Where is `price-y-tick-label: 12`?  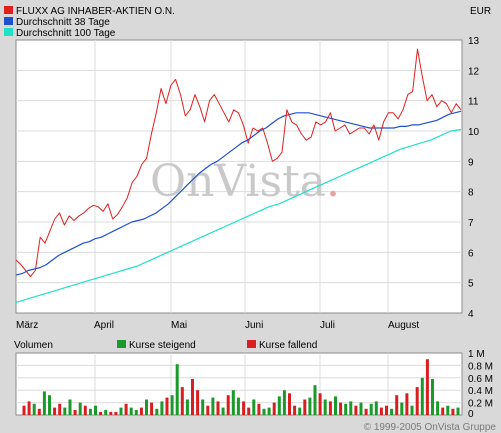 price-y-tick-label: 12 is located at coordinates (474, 71).